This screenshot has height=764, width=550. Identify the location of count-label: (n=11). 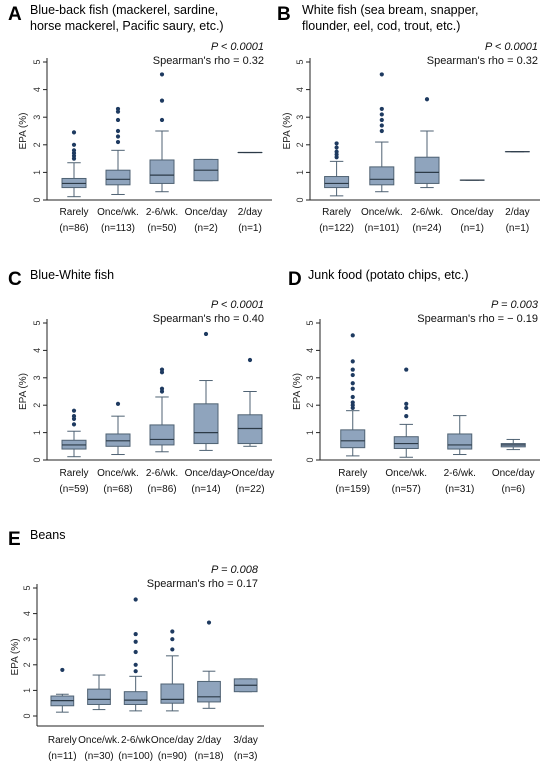
(62, 756).